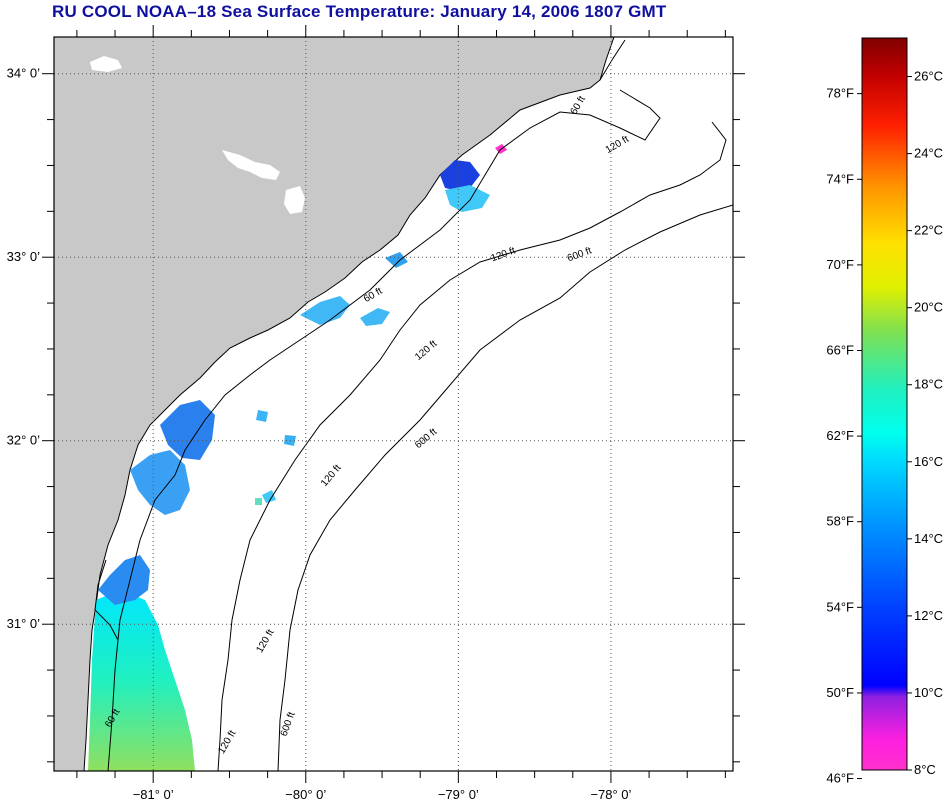 The image size is (952, 801). I want to click on lat-tick-label: 34° 0’, so click(24, 73).